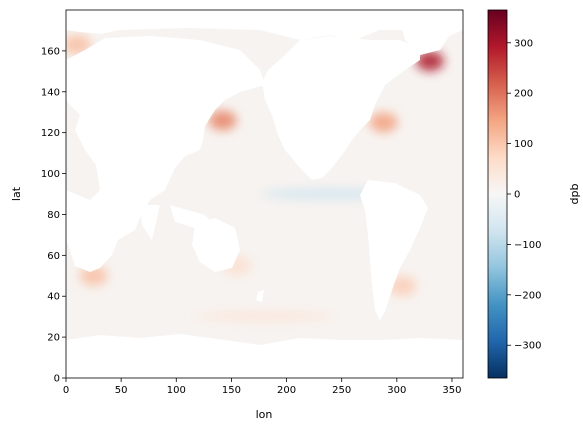  I want to click on y-tick-label: 140, so click(50, 92).